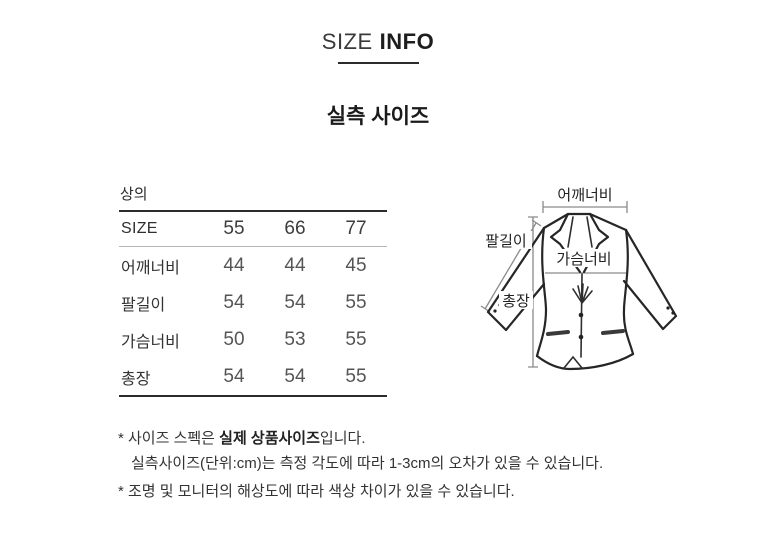 The image size is (780, 551). Describe the element at coordinates (585, 361) in the screenshot. I see `hem` at that location.